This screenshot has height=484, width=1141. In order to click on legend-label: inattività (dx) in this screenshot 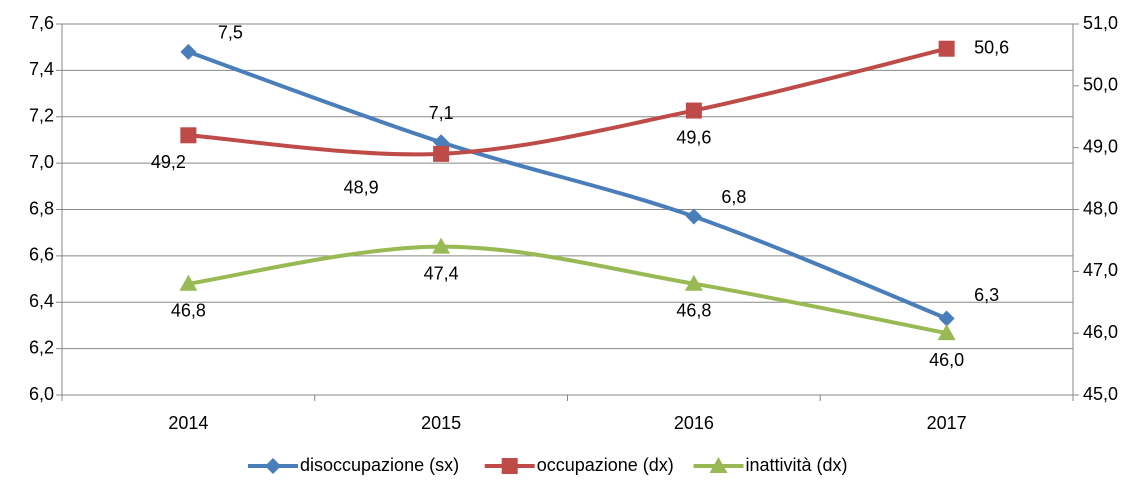, I will do `click(797, 465)`.